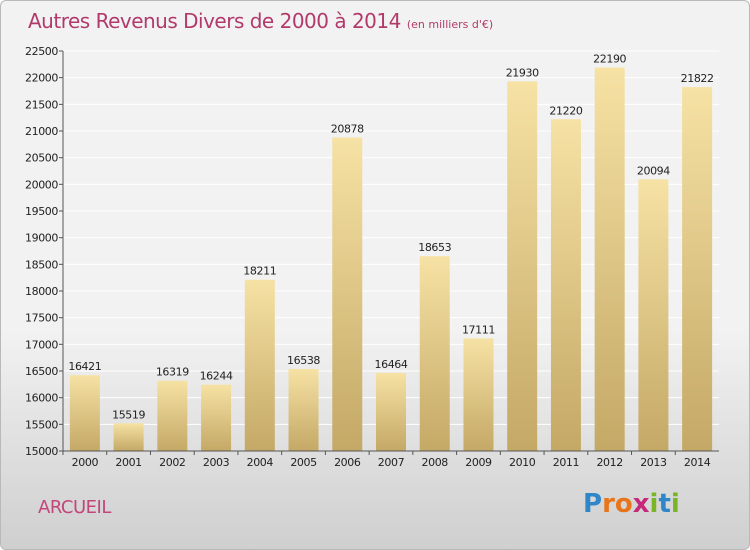  I want to click on x-tick-label: 2002, so click(172, 462).